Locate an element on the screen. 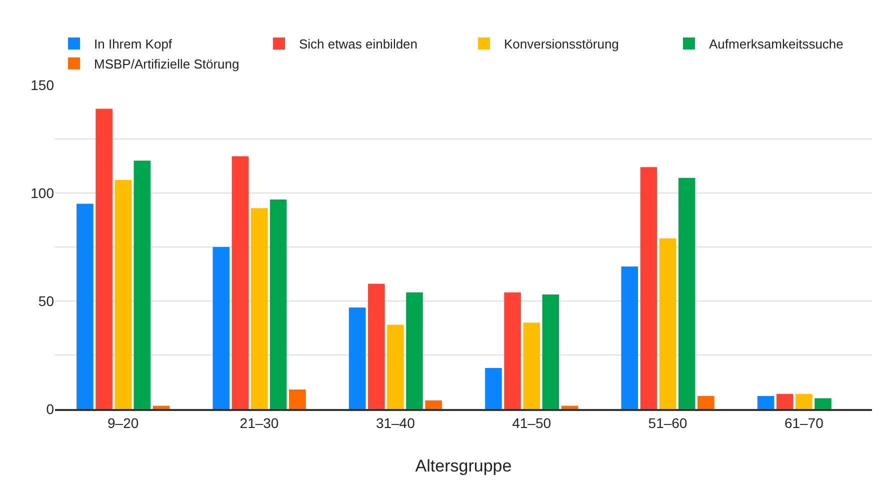 This screenshot has width=883, height=484. legend-label: In Ihrem Kopf is located at coordinates (133, 44).